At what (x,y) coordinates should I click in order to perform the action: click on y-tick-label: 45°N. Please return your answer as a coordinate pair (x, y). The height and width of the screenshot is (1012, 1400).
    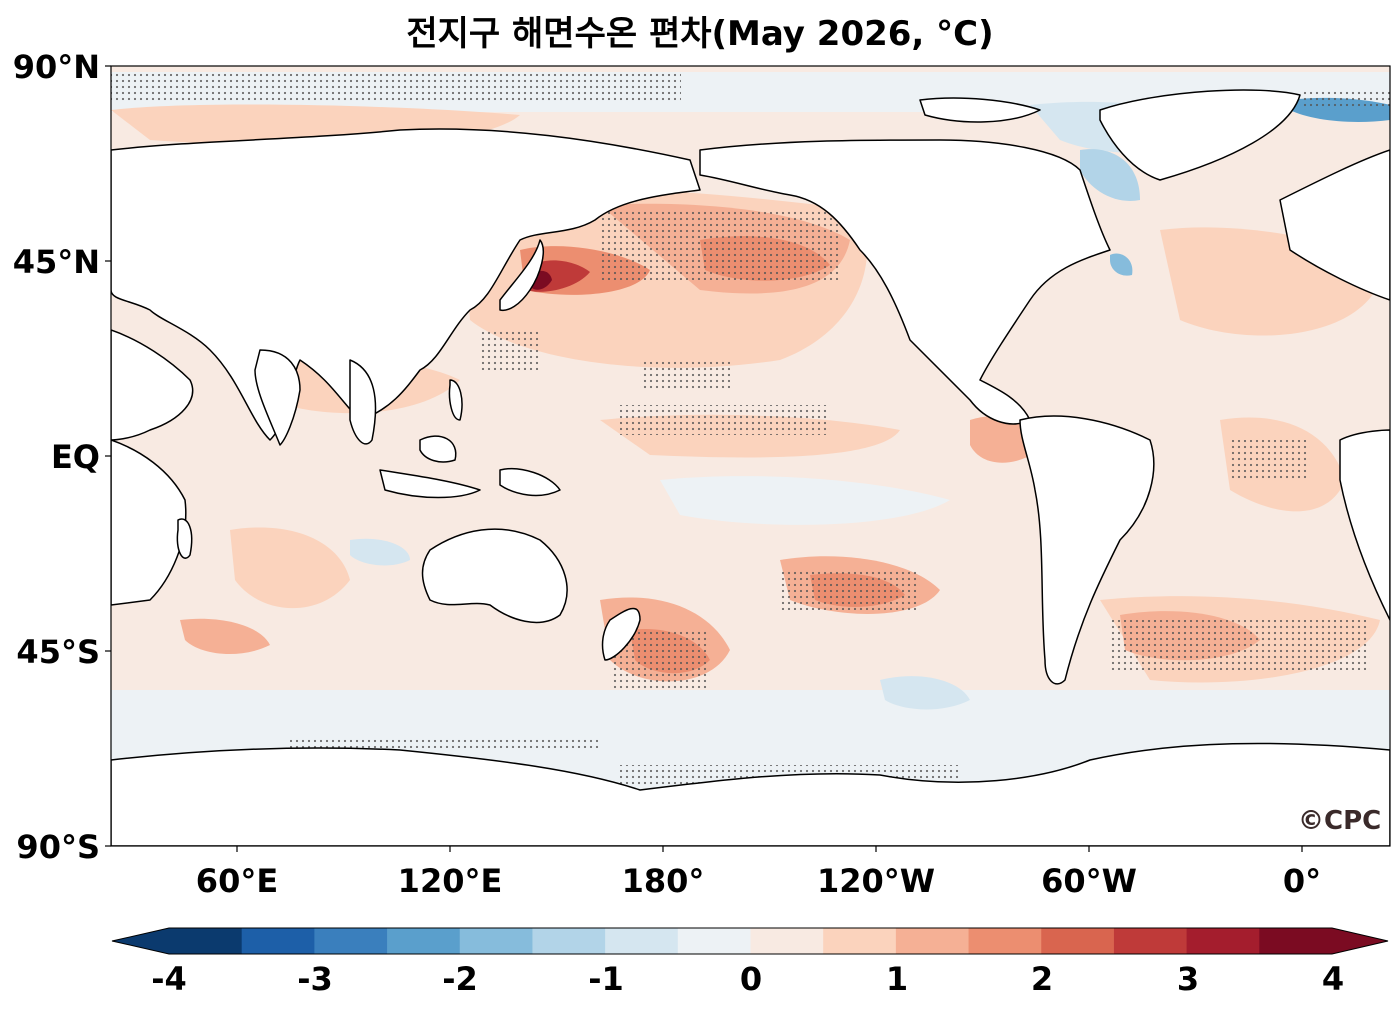
    Looking at the image, I should click on (56, 262).